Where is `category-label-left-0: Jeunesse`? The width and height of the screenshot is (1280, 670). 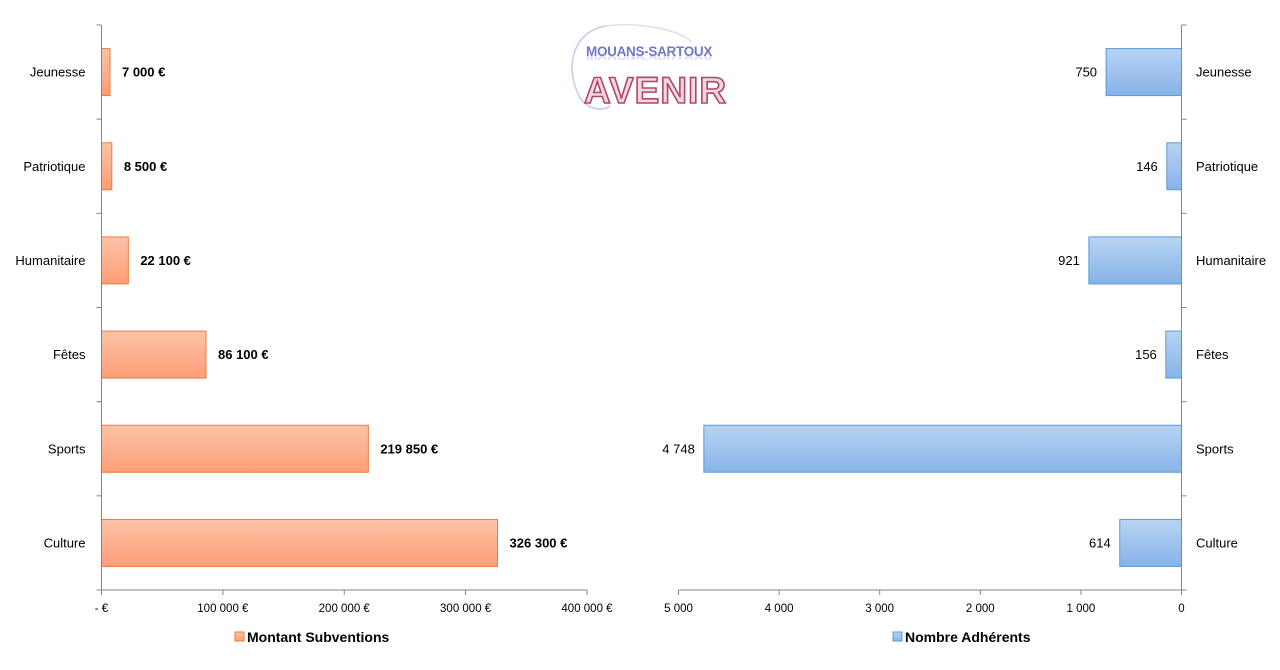
category-label-left-0: Jeunesse is located at coordinates (58, 72).